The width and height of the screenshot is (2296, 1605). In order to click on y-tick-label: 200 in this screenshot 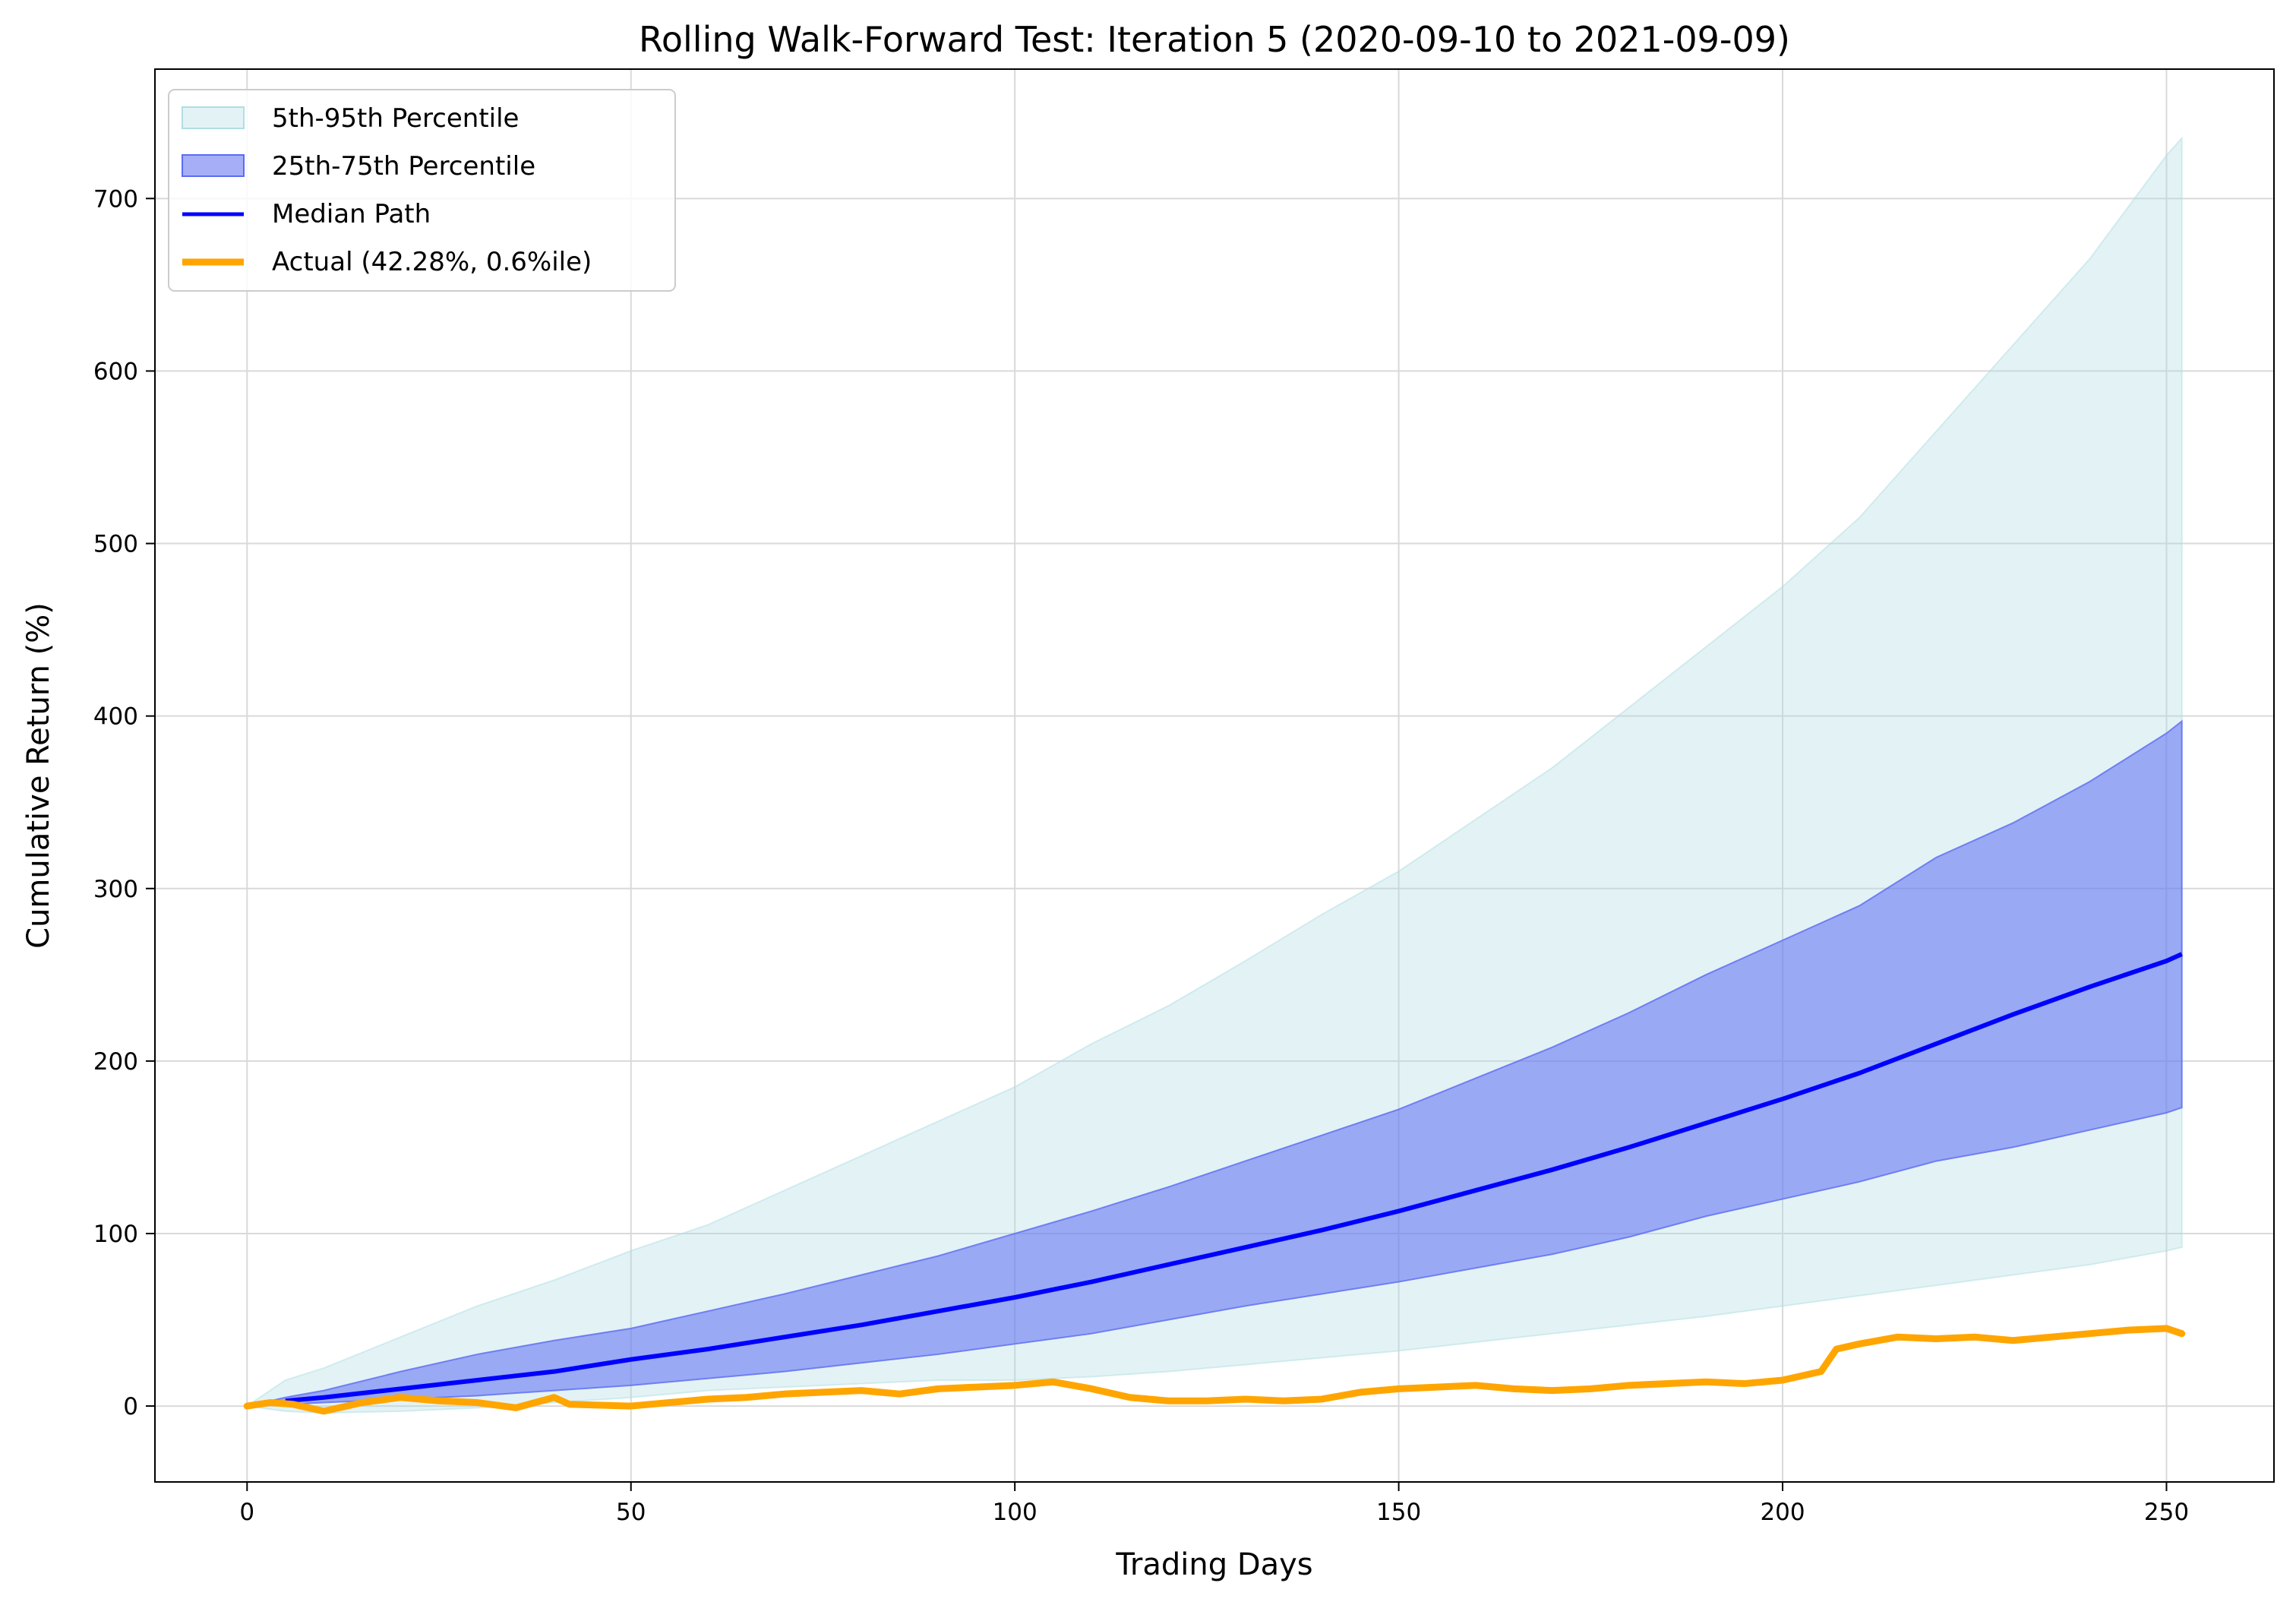, I will do `click(115, 1062)`.